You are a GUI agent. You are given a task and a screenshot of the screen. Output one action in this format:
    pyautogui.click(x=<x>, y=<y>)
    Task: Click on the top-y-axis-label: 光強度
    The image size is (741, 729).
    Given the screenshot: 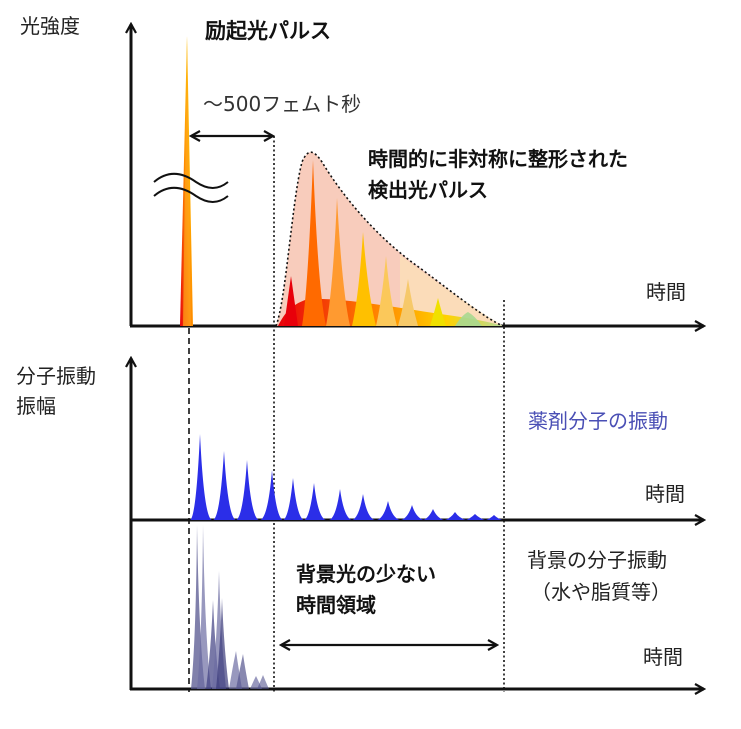 What is the action you would take?
    pyautogui.click(x=50, y=26)
    